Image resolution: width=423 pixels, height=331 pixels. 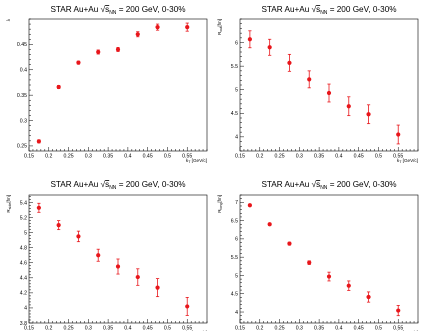 I want to click on y-axis-subscript: side, so click(x=10, y=206).